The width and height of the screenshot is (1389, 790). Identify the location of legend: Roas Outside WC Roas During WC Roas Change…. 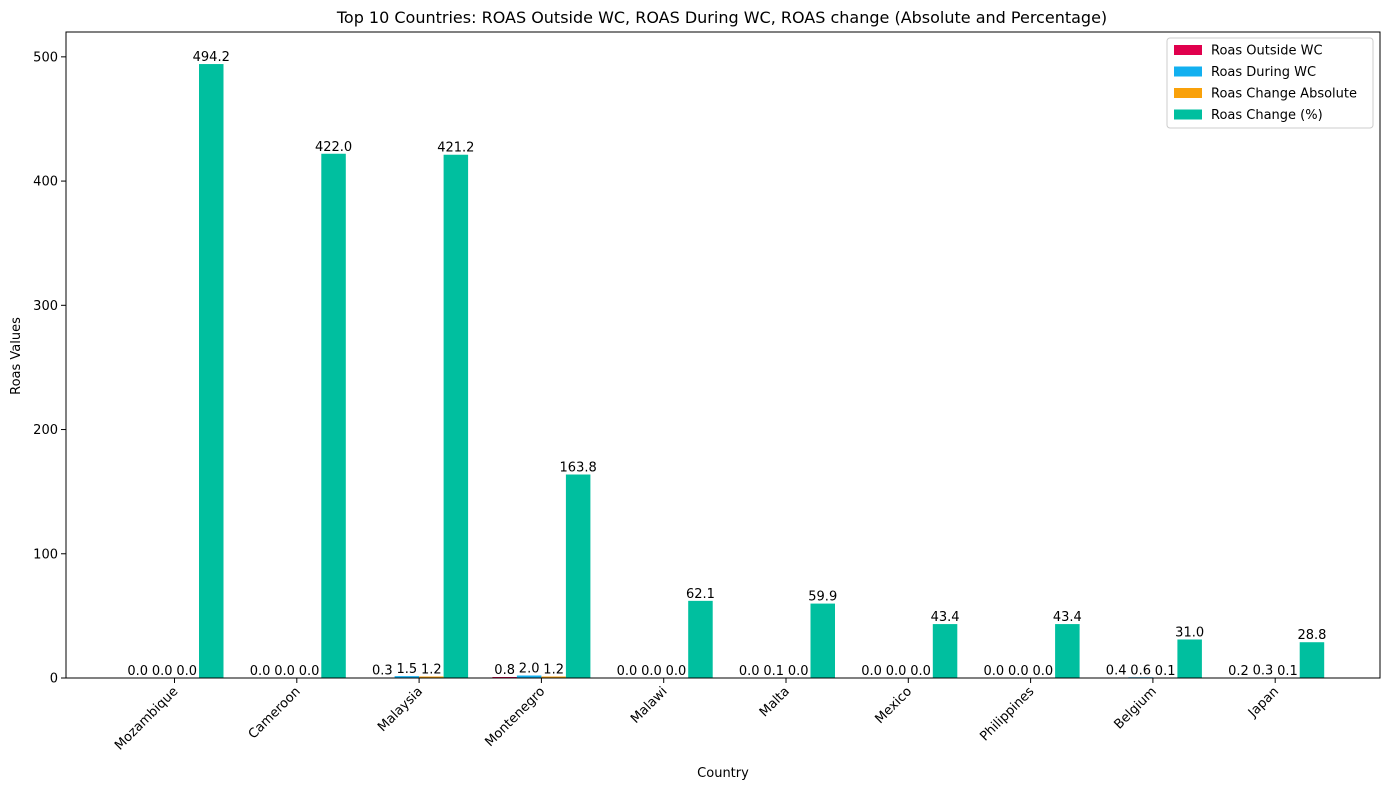
(1270, 83).